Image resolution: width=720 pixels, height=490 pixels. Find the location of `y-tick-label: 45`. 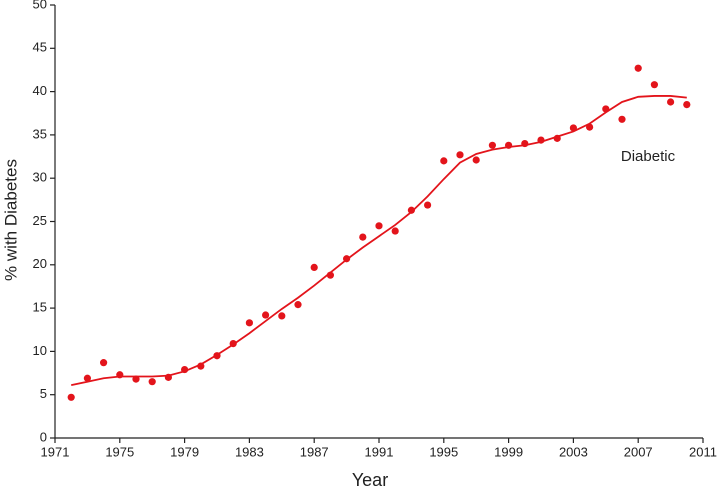

y-tick-label: 45 is located at coordinates (40, 47).